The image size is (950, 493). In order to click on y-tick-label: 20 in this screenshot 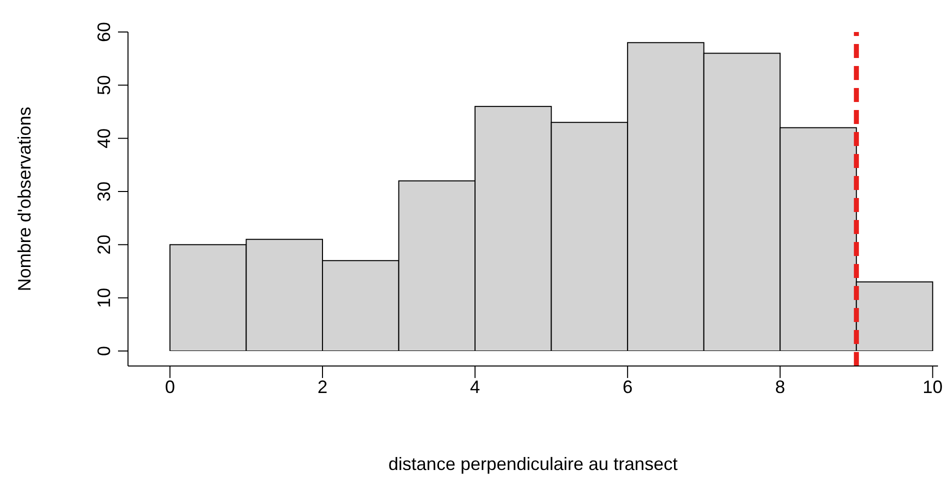, I will do `click(104, 244)`.